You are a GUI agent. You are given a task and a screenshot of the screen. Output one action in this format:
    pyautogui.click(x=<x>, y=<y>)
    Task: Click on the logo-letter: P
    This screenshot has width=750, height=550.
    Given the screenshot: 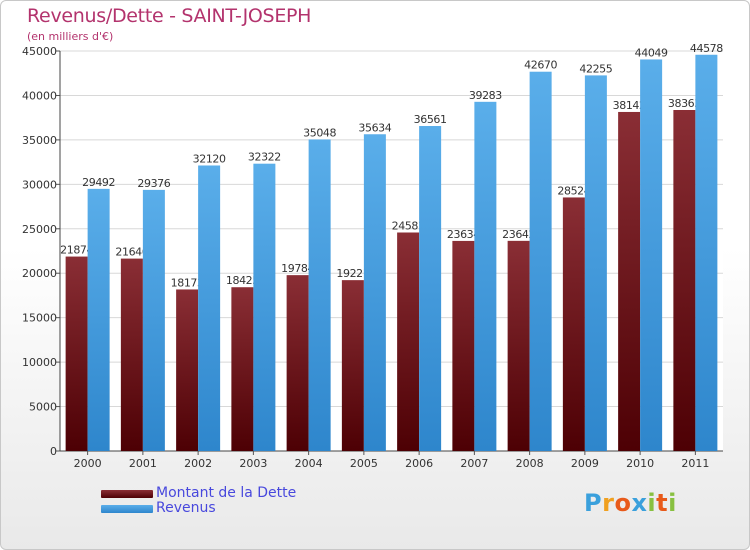 What is the action you would take?
    pyautogui.click(x=593, y=503)
    